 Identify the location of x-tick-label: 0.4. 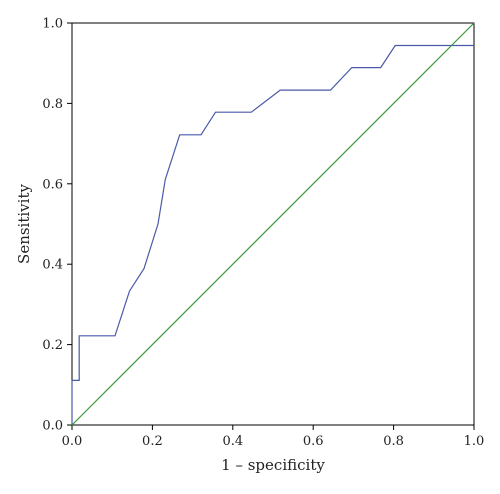
(232, 441).